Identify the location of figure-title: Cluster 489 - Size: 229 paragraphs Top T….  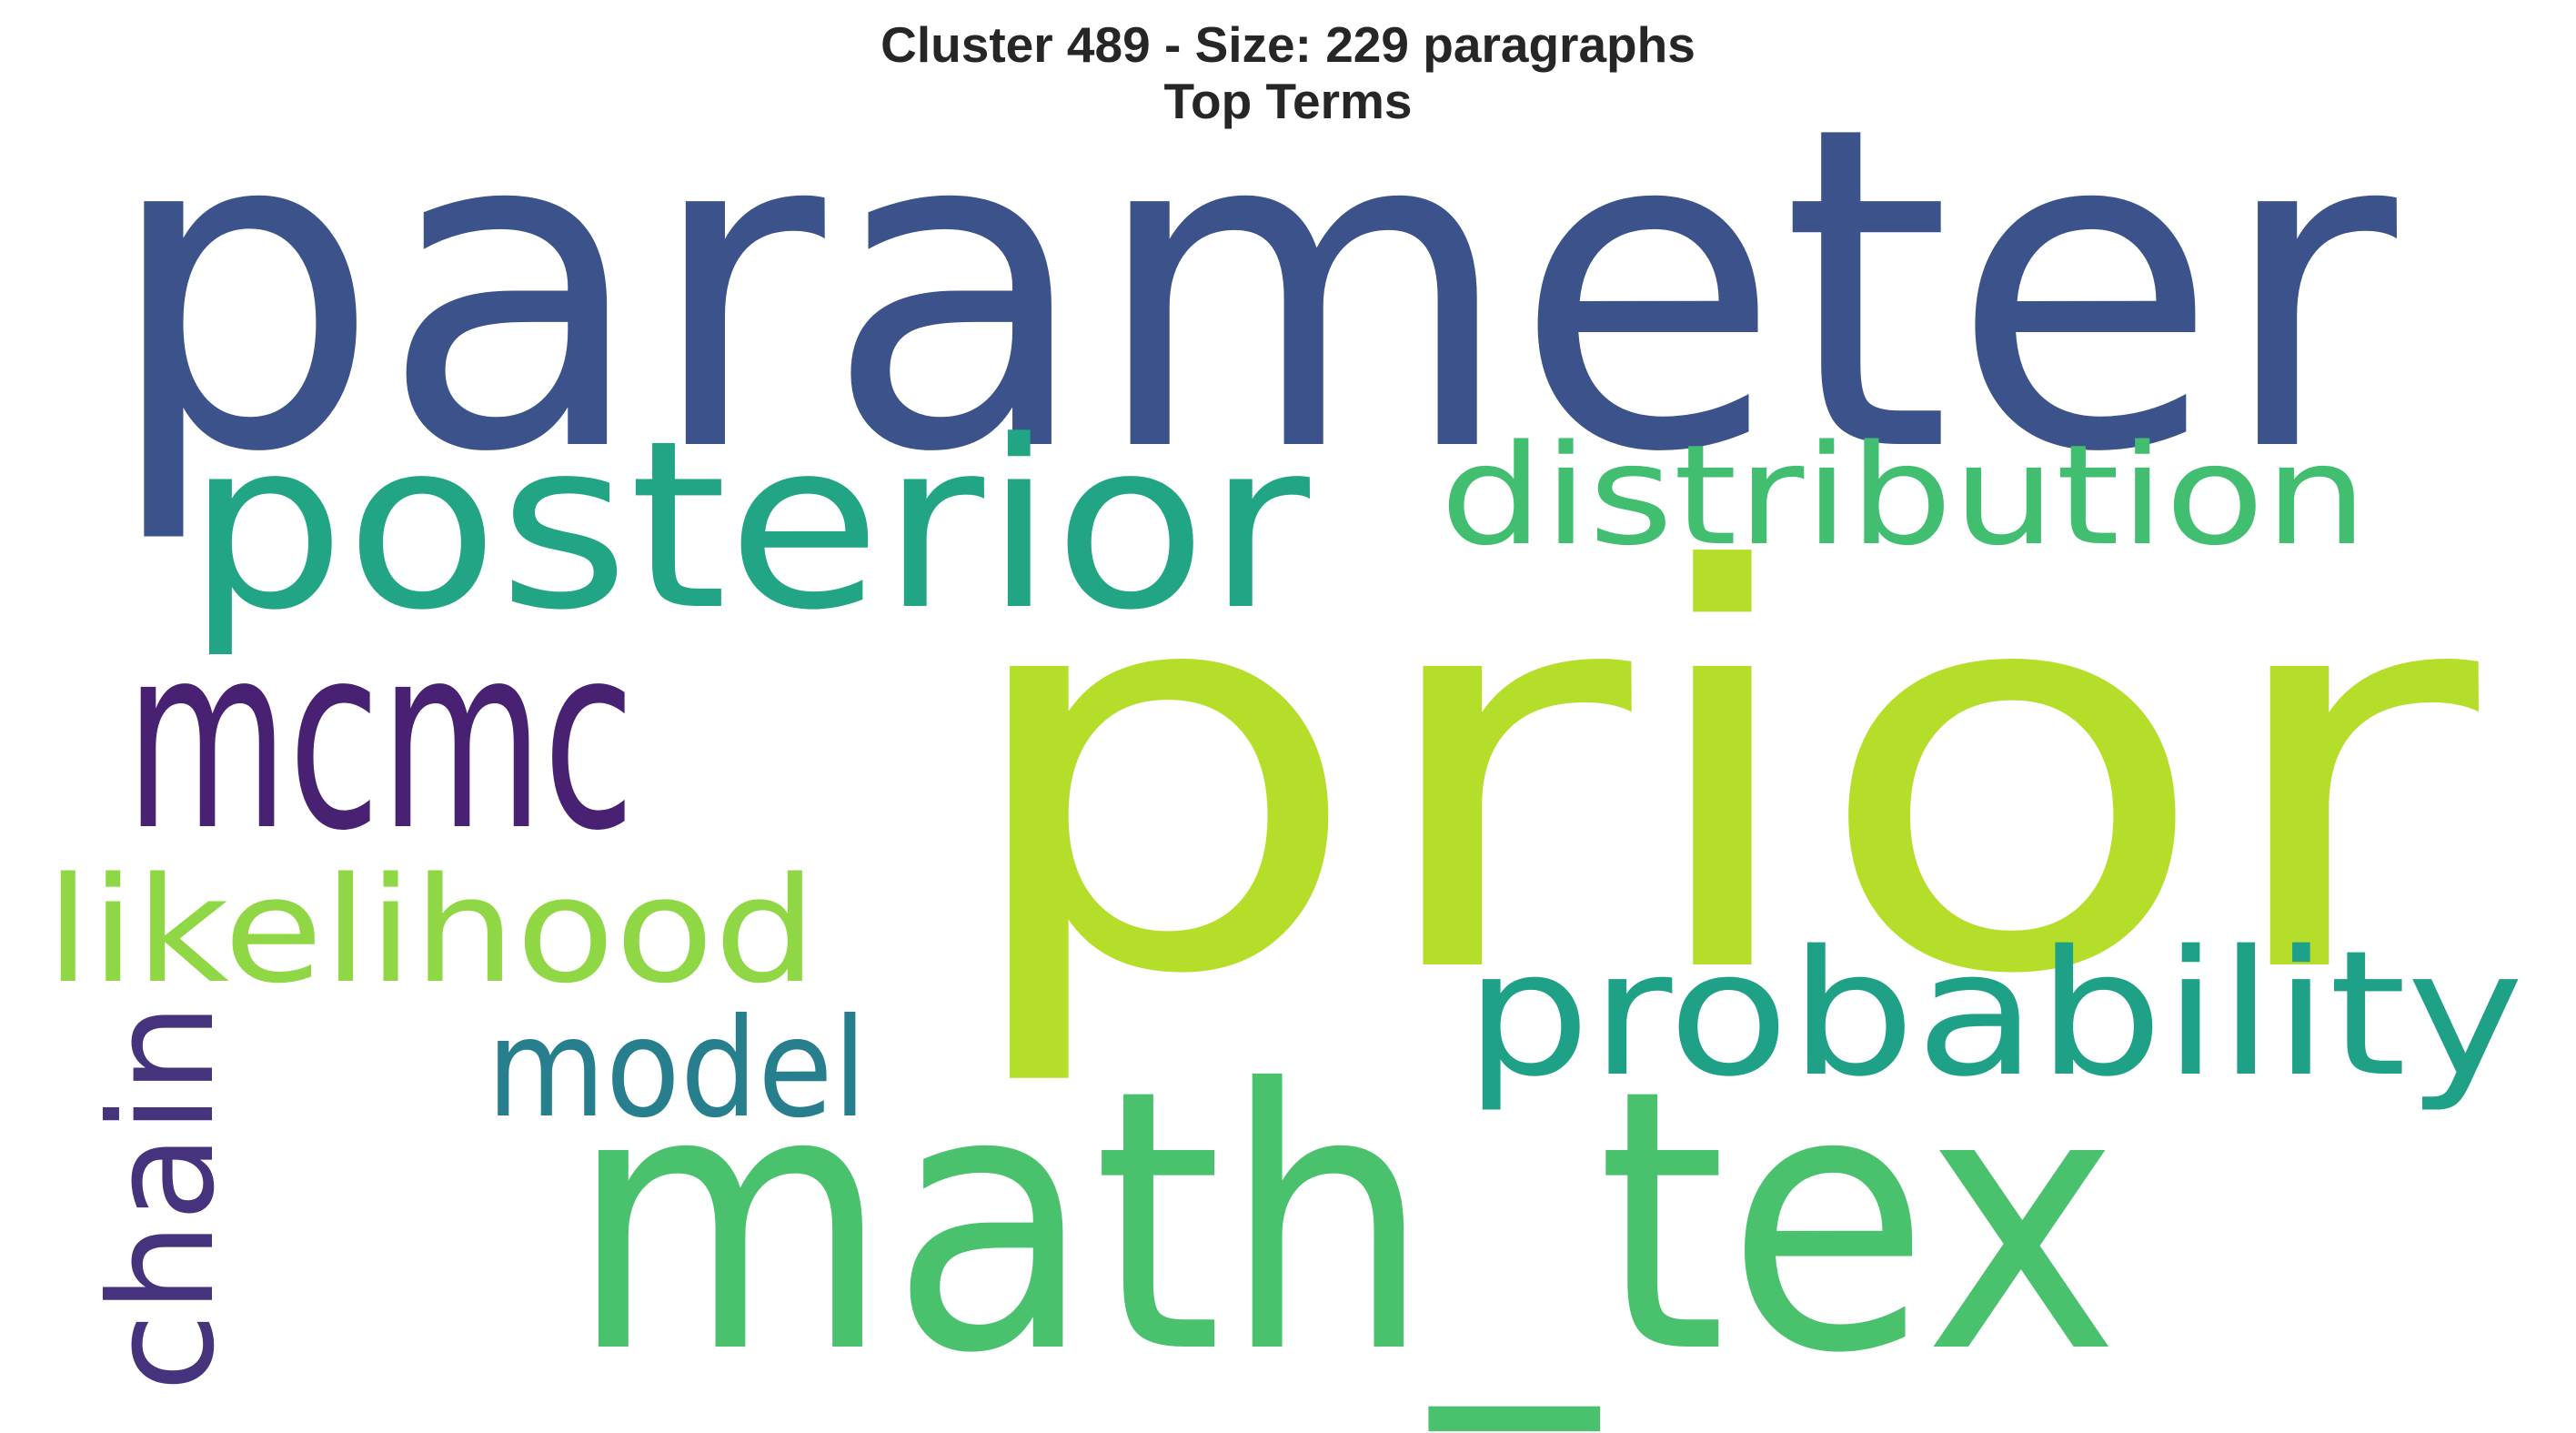
(1288, 73).